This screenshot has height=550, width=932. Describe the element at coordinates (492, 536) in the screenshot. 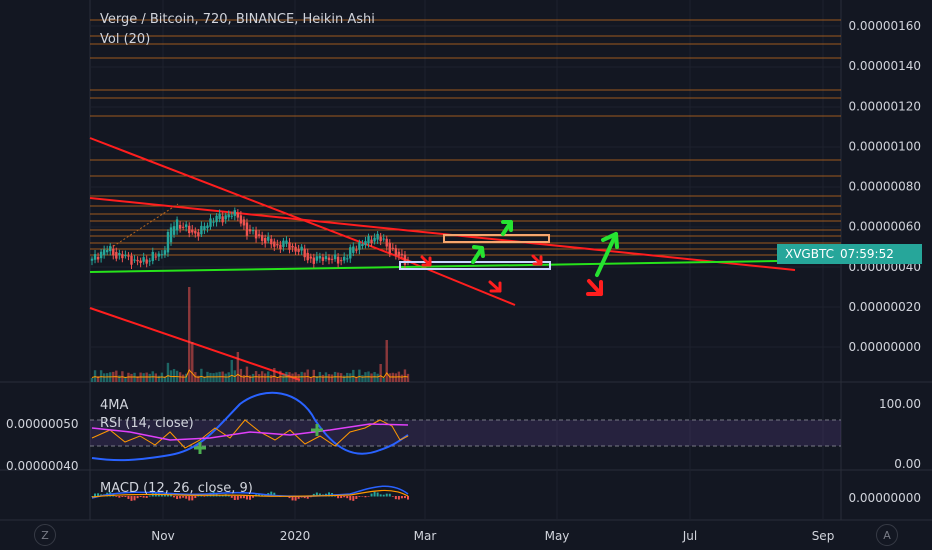

I see `time-axis: Nov 2020 Mar May Jul Sep` at that location.